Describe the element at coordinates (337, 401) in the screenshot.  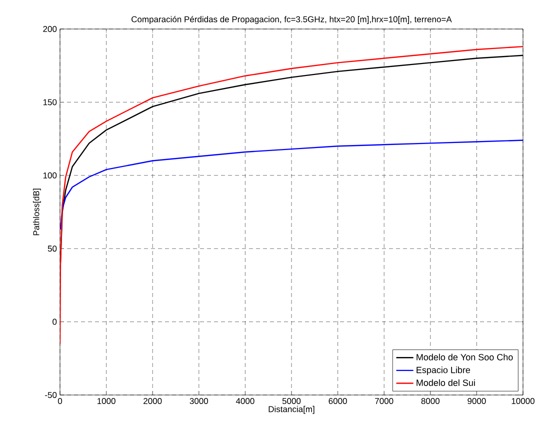
I see `x-tick-label: 6000` at that location.